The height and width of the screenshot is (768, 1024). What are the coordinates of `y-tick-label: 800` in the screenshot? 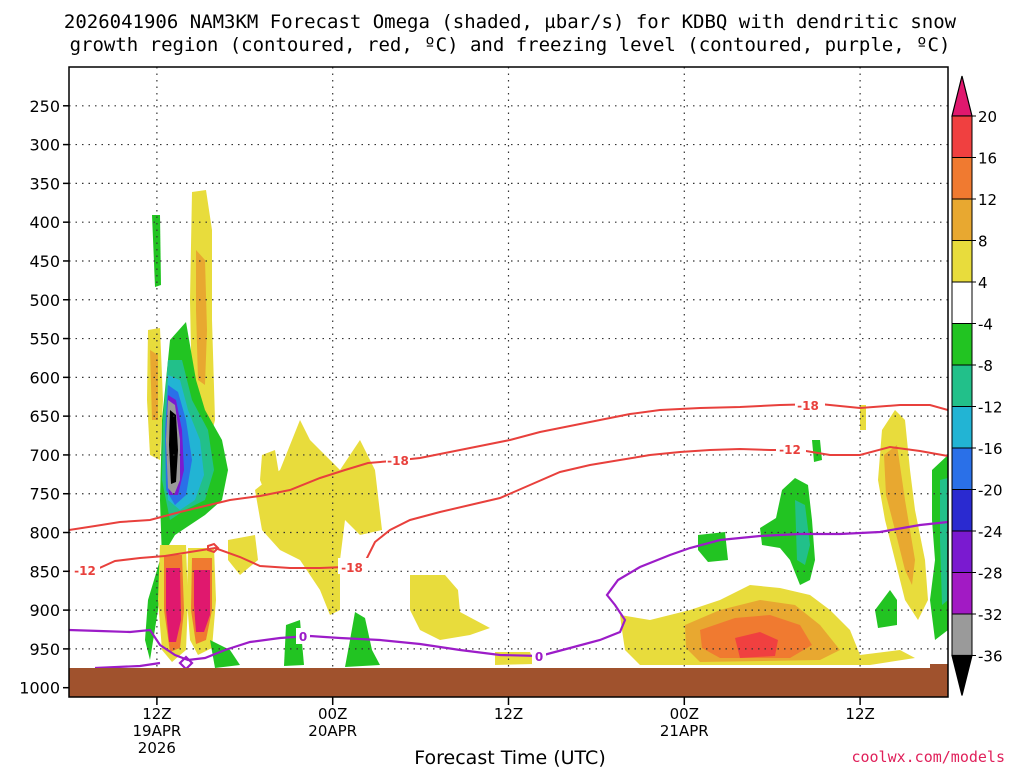 It's located at (44, 533).